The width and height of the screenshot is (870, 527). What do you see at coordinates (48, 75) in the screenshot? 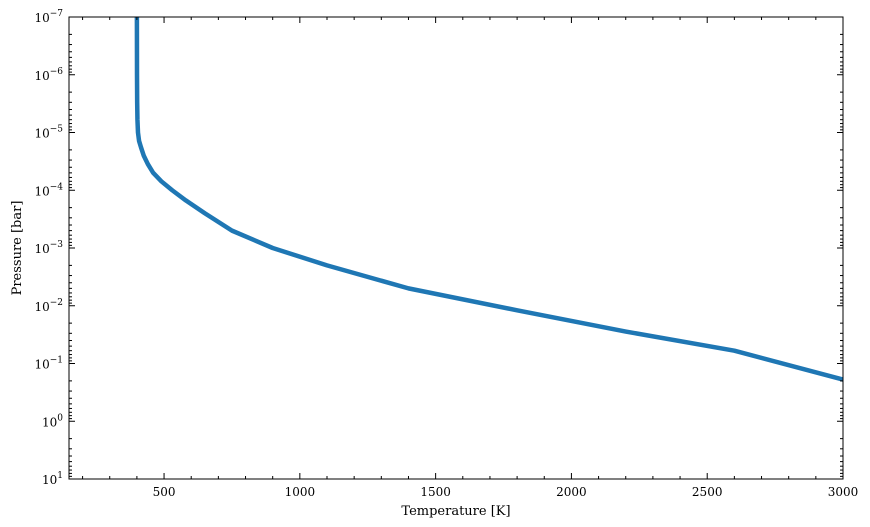
I see `y-tick-label: 10⁻⁶` at bounding box center [48, 75].